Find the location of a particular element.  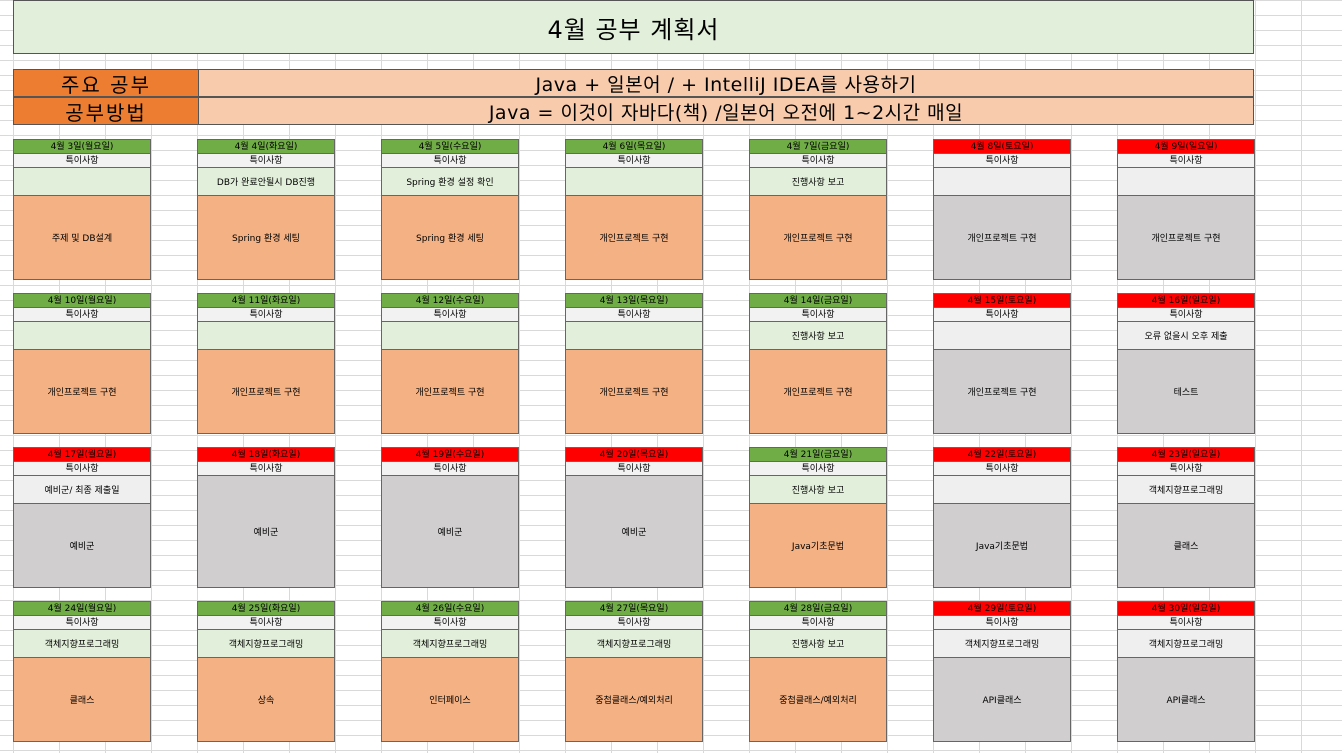

day-date: 4월 17일(월요일) is located at coordinates (82, 455).